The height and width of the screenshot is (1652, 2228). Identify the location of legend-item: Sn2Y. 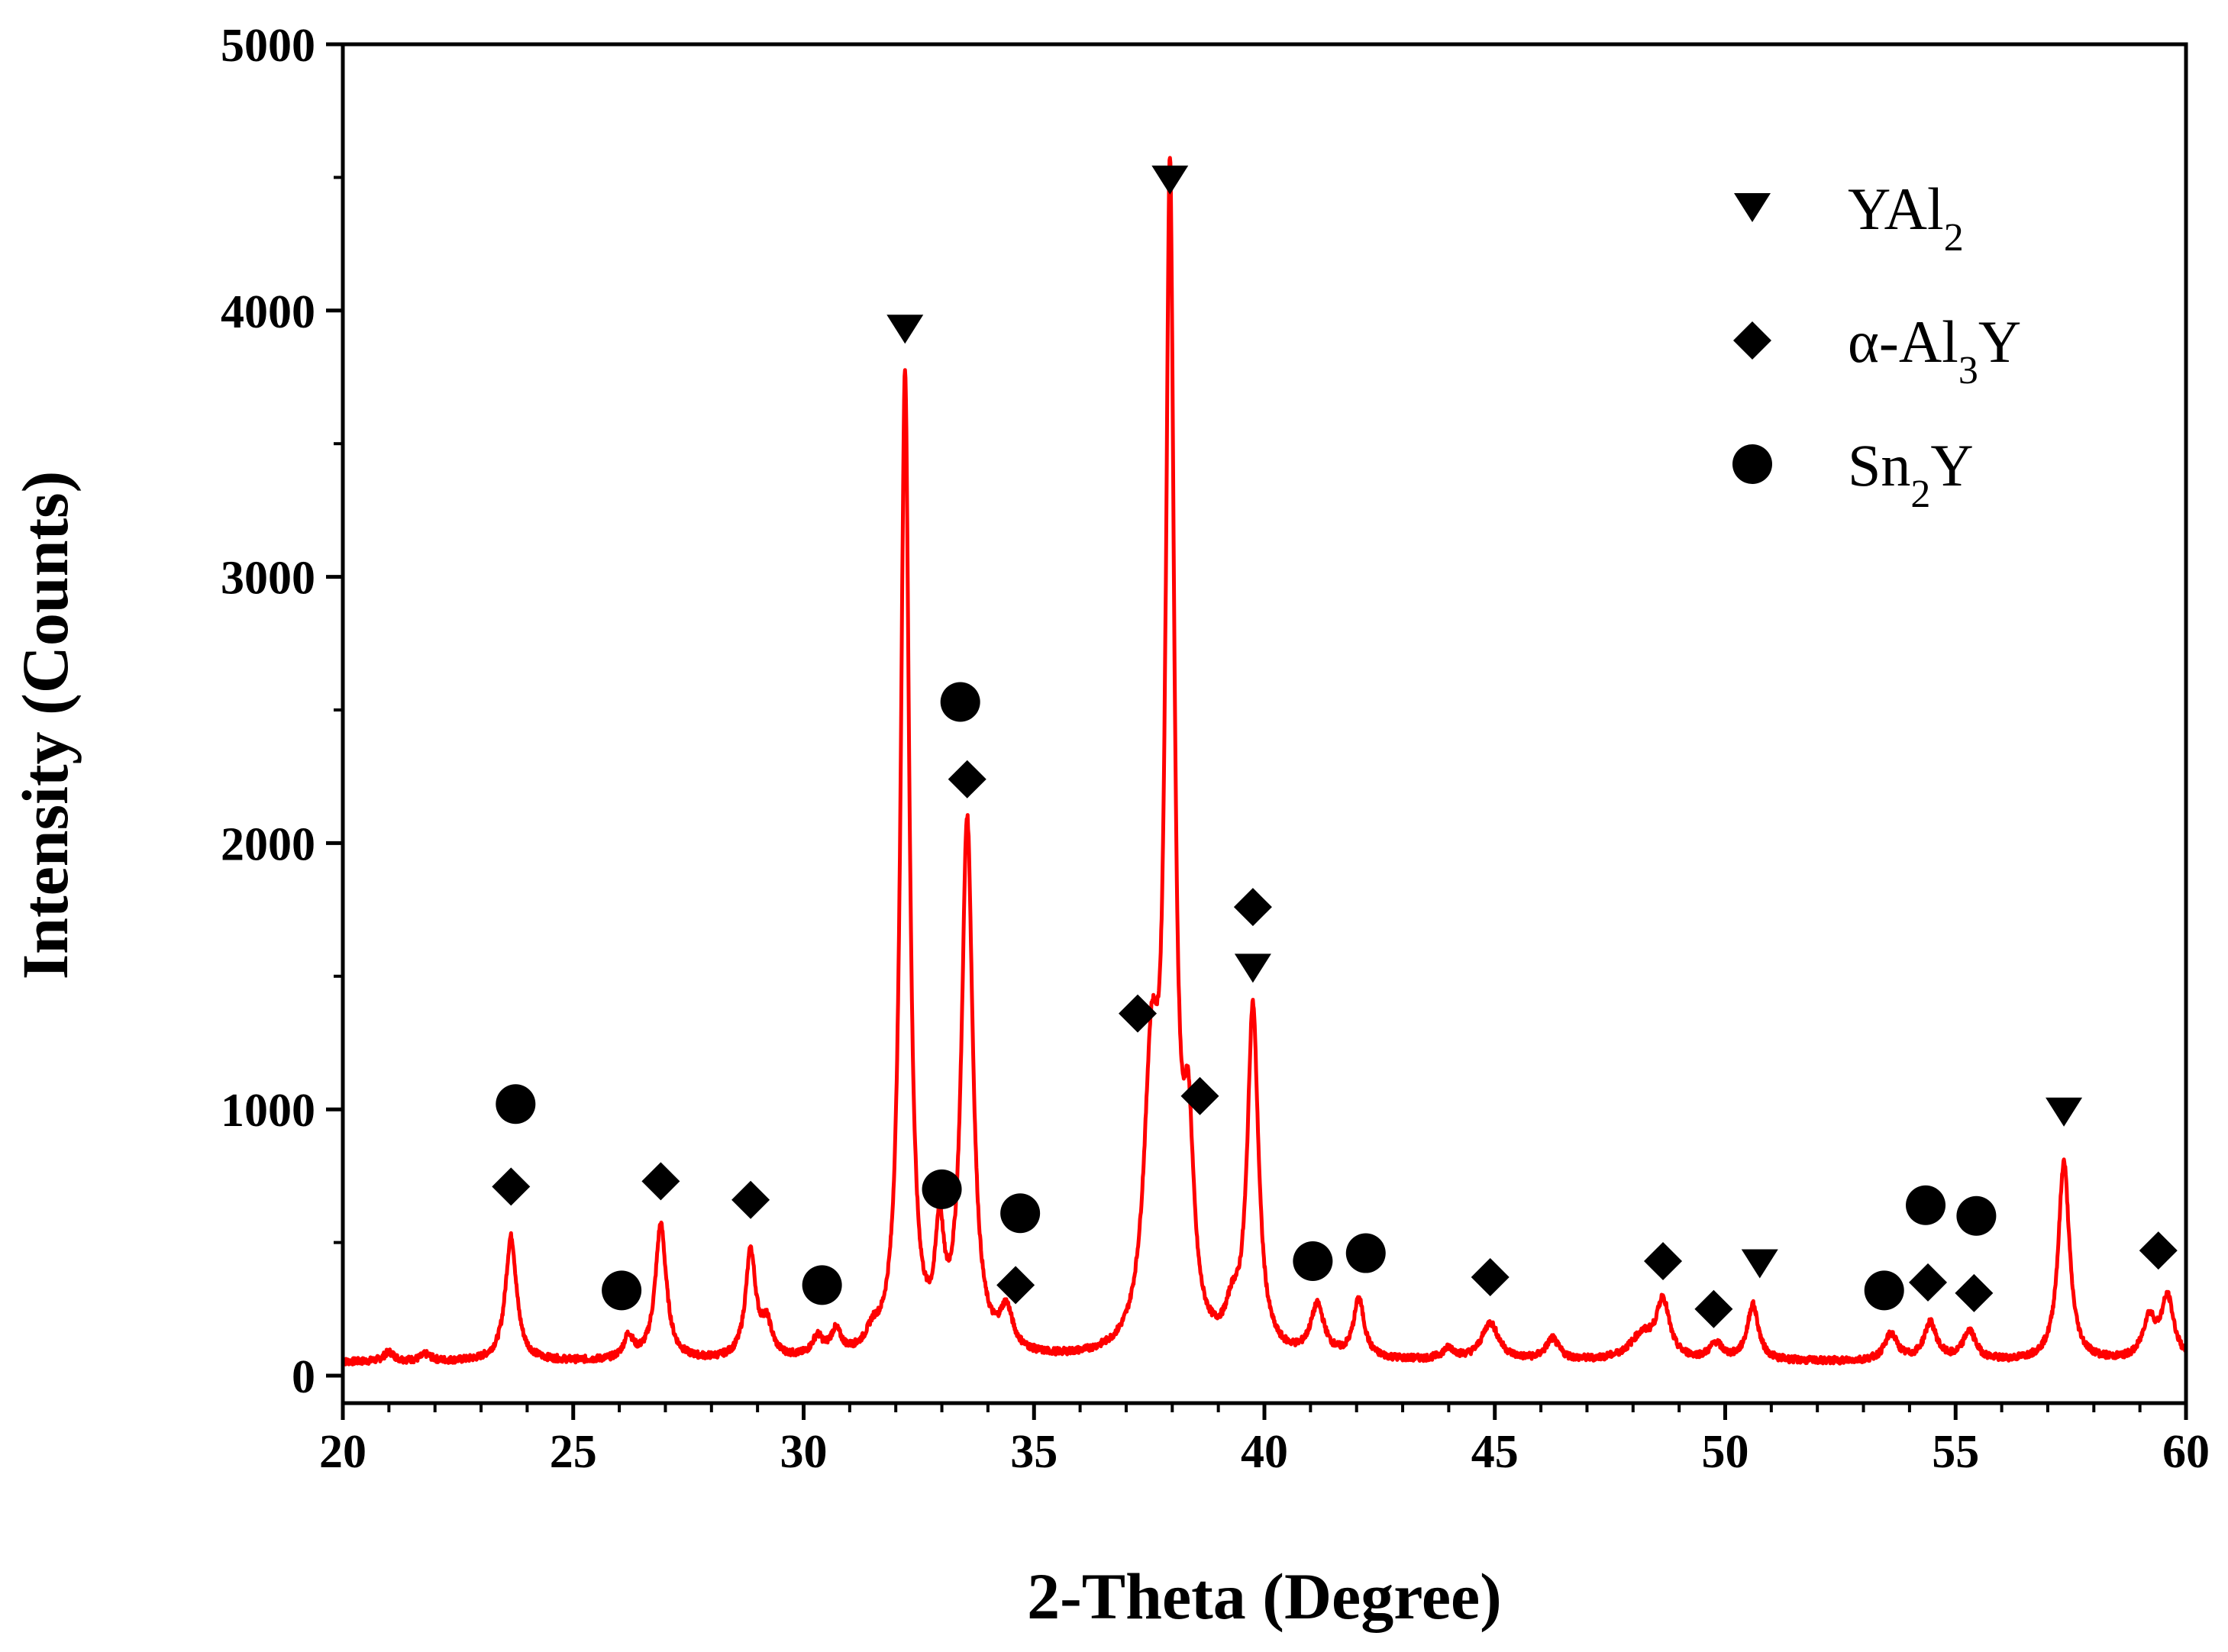
(1853, 474).